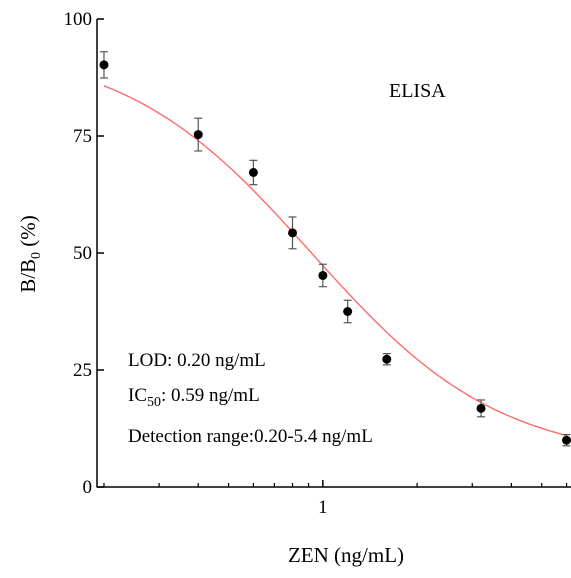 The width and height of the screenshot is (571, 578). I want to click on y-tick-label: 100, so click(78, 19).